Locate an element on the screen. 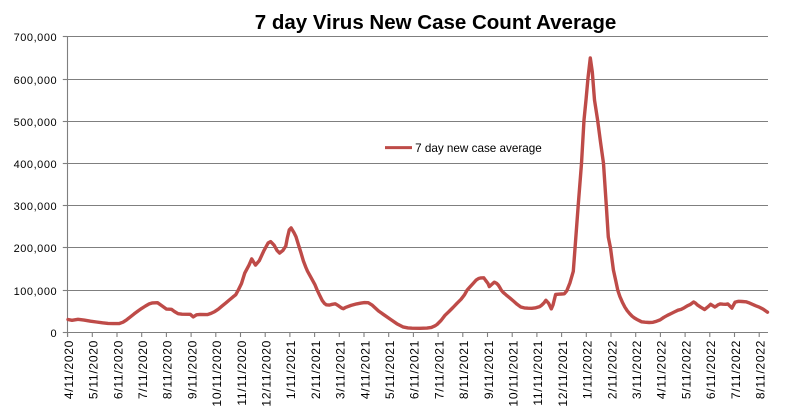 The image size is (792, 409). svg-text: 100,000 is located at coordinates (36, 292).